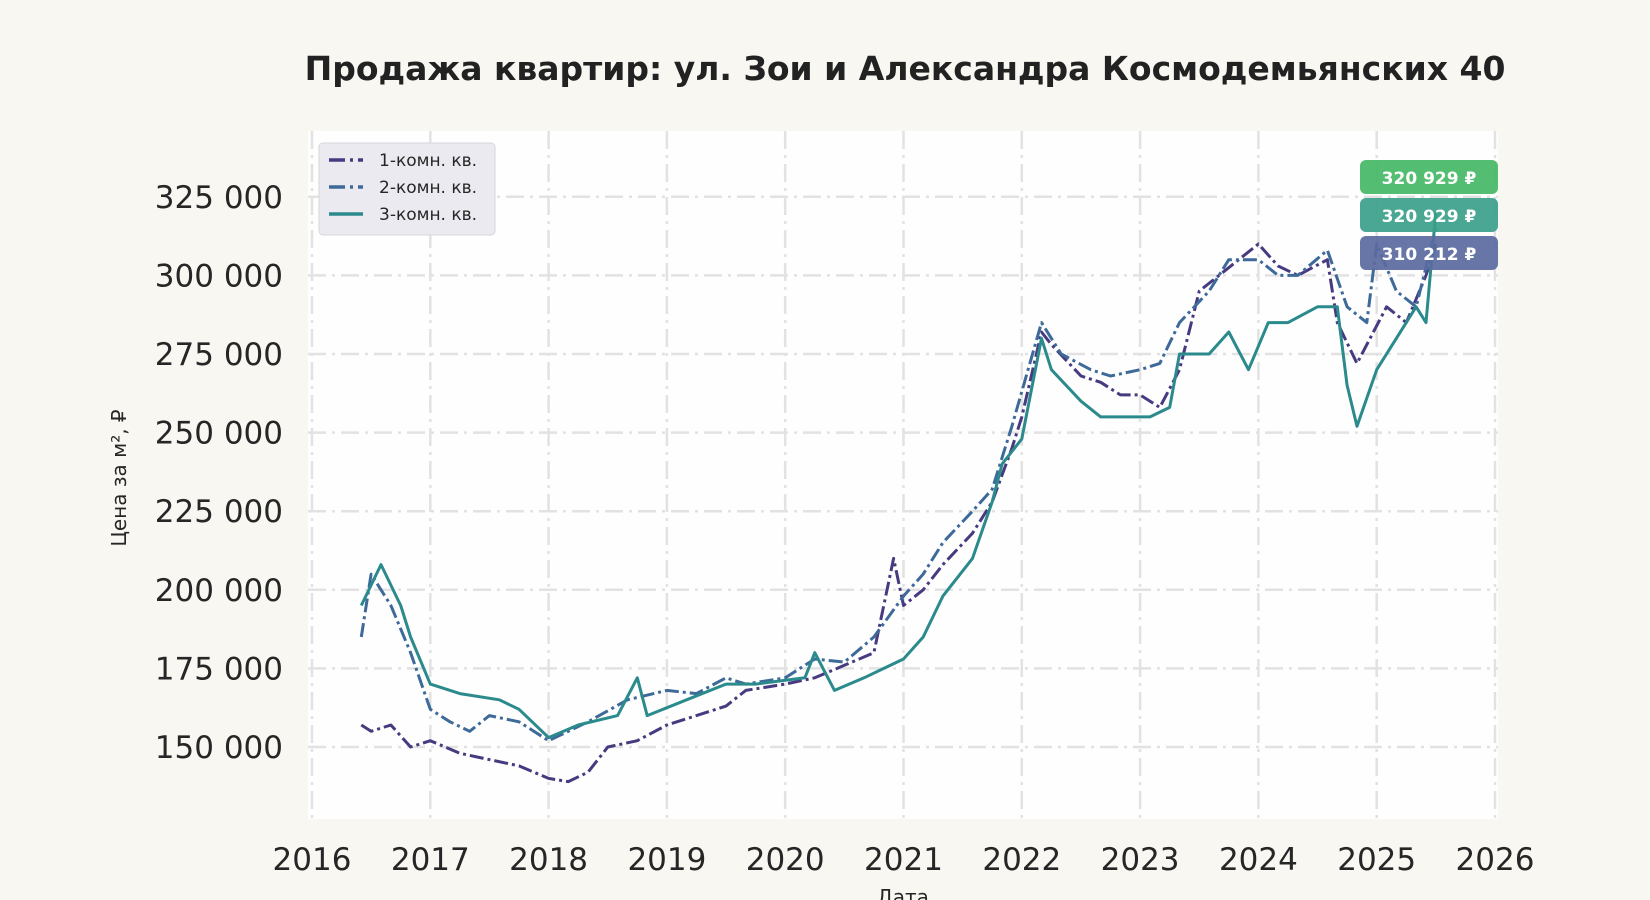 The image size is (1650, 900). What do you see at coordinates (428, 161) in the screenshot?
I see `legend-label: 1-комн. кв.` at bounding box center [428, 161].